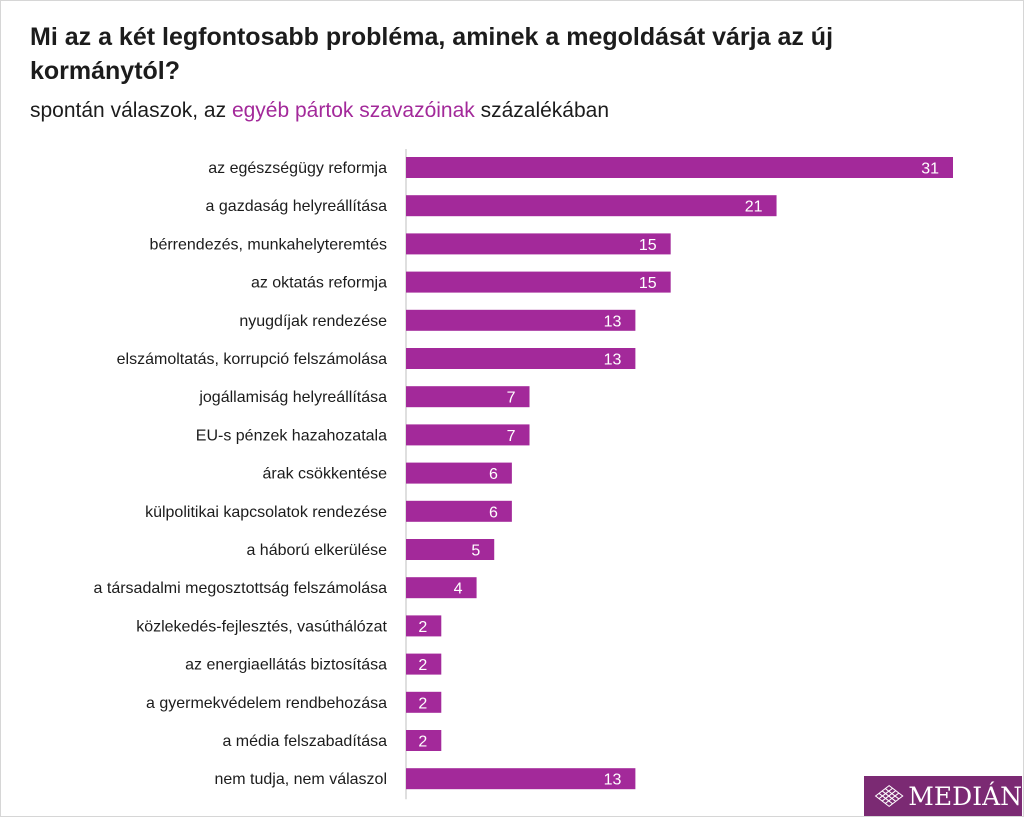 The width and height of the screenshot is (1024, 817). Describe the element at coordinates (292, 397) in the screenshot. I see `category-label: jogállamiság helyreállítása` at that location.